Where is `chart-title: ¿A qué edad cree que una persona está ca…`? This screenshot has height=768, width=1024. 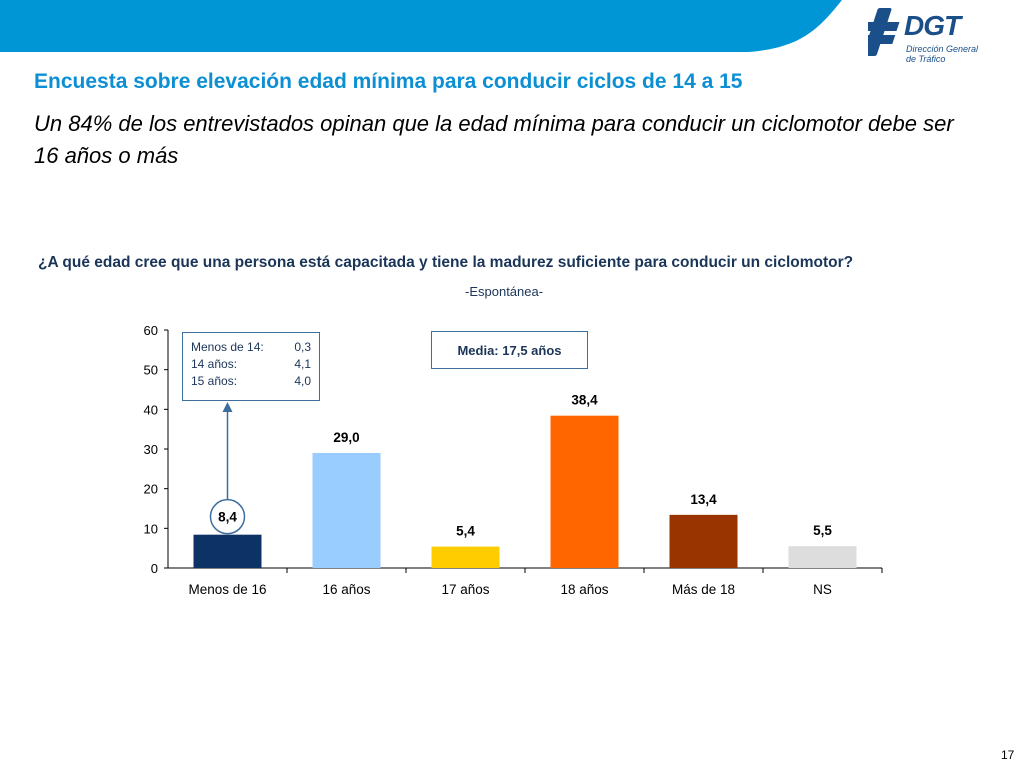 chart-title: ¿A qué edad cree que una persona está ca… is located at coordinates (446, 262).